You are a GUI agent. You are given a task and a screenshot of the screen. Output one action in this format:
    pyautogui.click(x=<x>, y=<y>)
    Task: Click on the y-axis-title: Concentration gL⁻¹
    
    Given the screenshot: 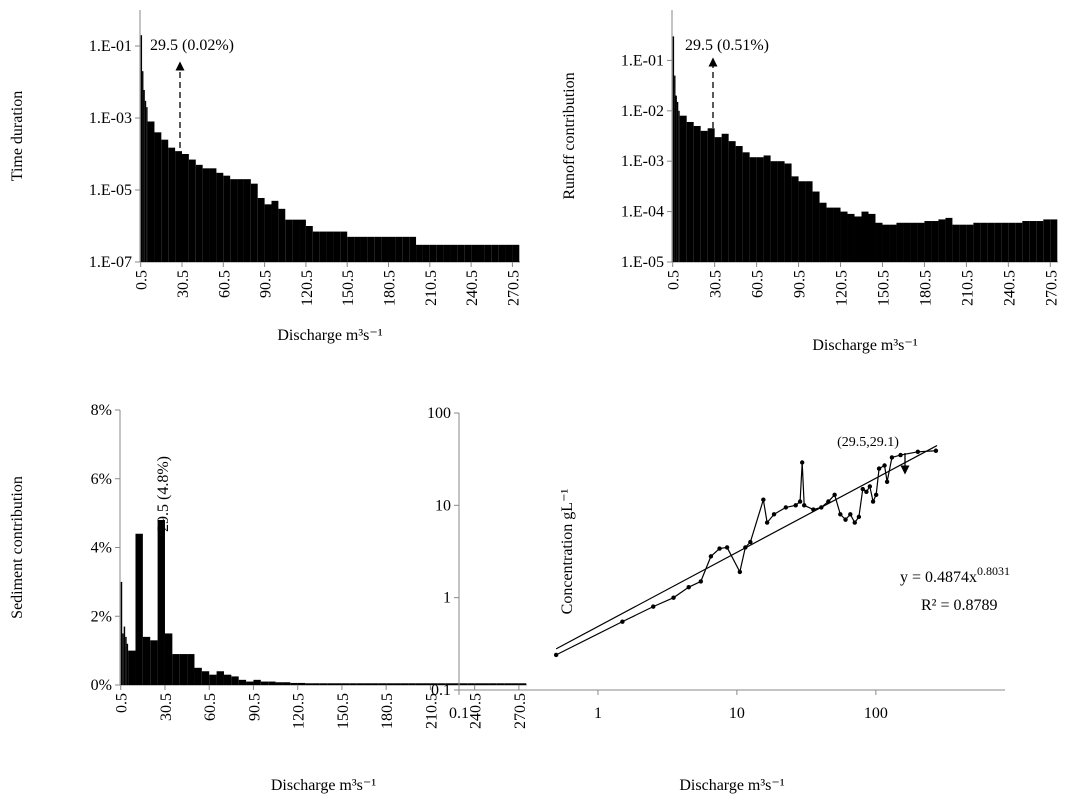 What is the action you would take?
    pyautogui.click(x=567, y=551)
    